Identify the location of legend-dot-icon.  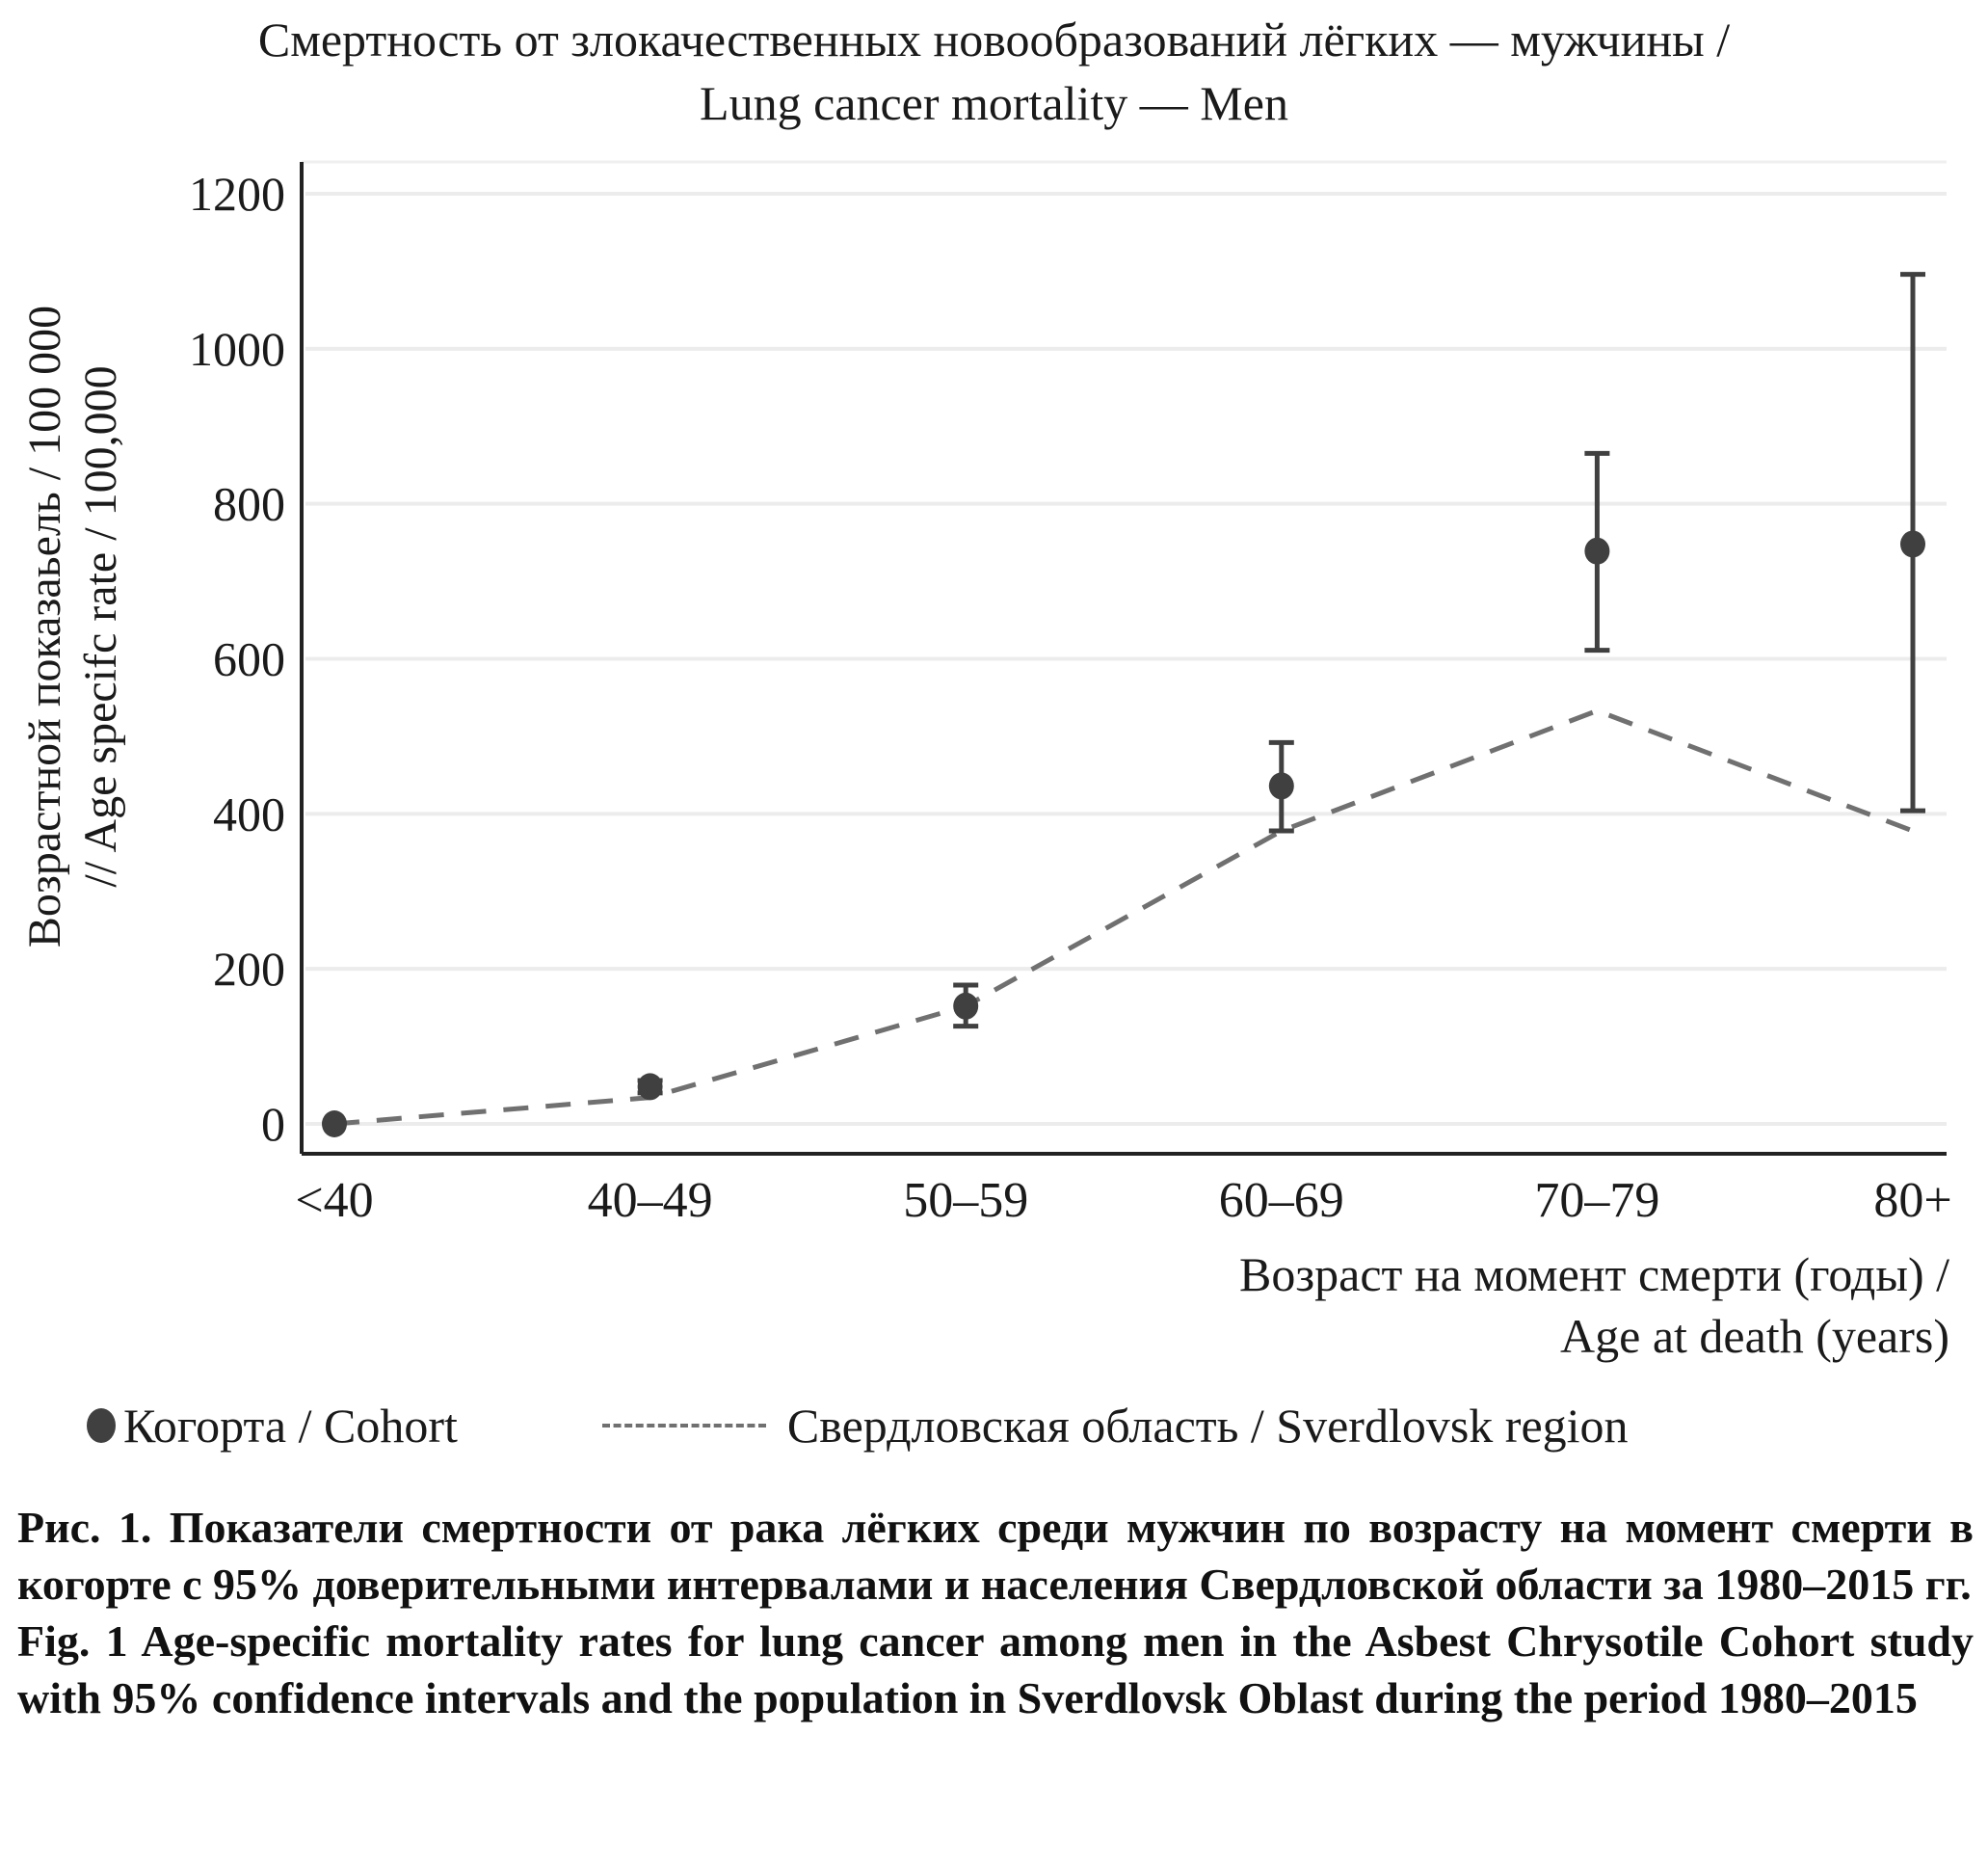
(101, 1425).